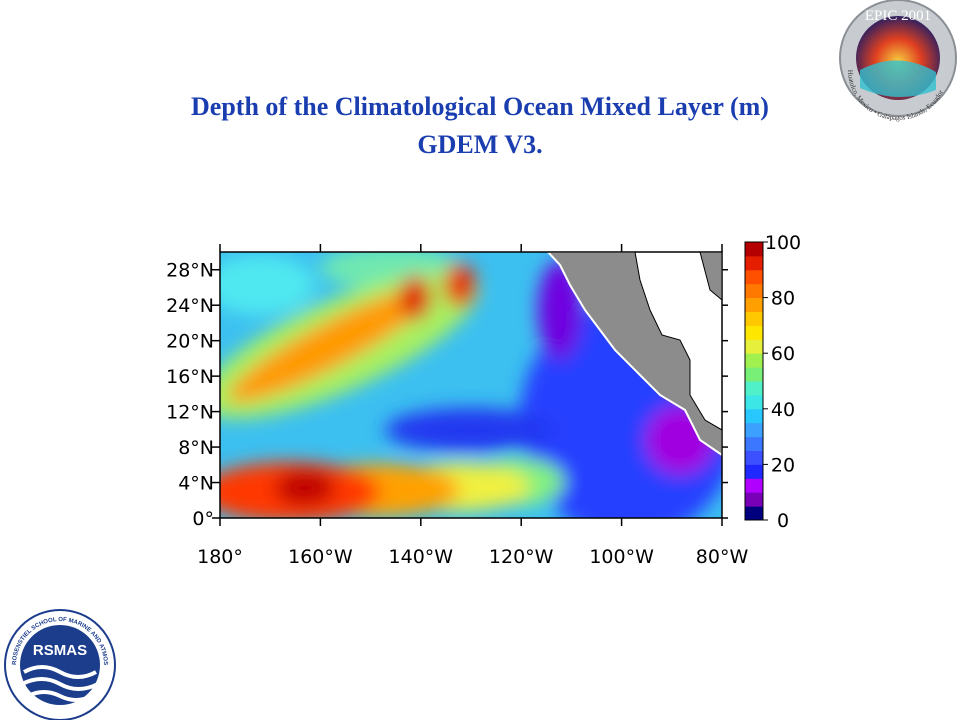  Describe the element at coordinates (190, 377) in the screenshot. I see `y-tick-label: 16°N` at that location.